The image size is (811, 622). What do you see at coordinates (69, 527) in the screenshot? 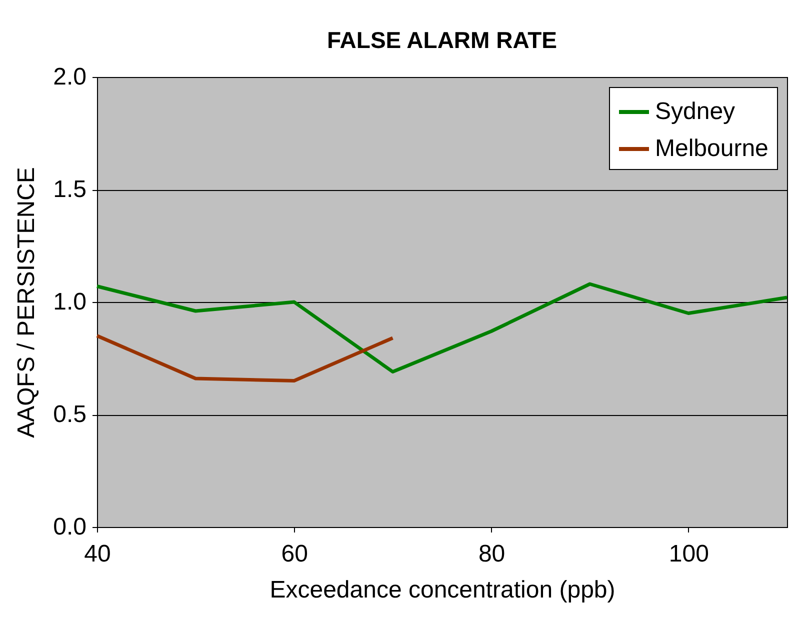
I see `y-tick-label: 0.0` at bounding box center [69, 527].